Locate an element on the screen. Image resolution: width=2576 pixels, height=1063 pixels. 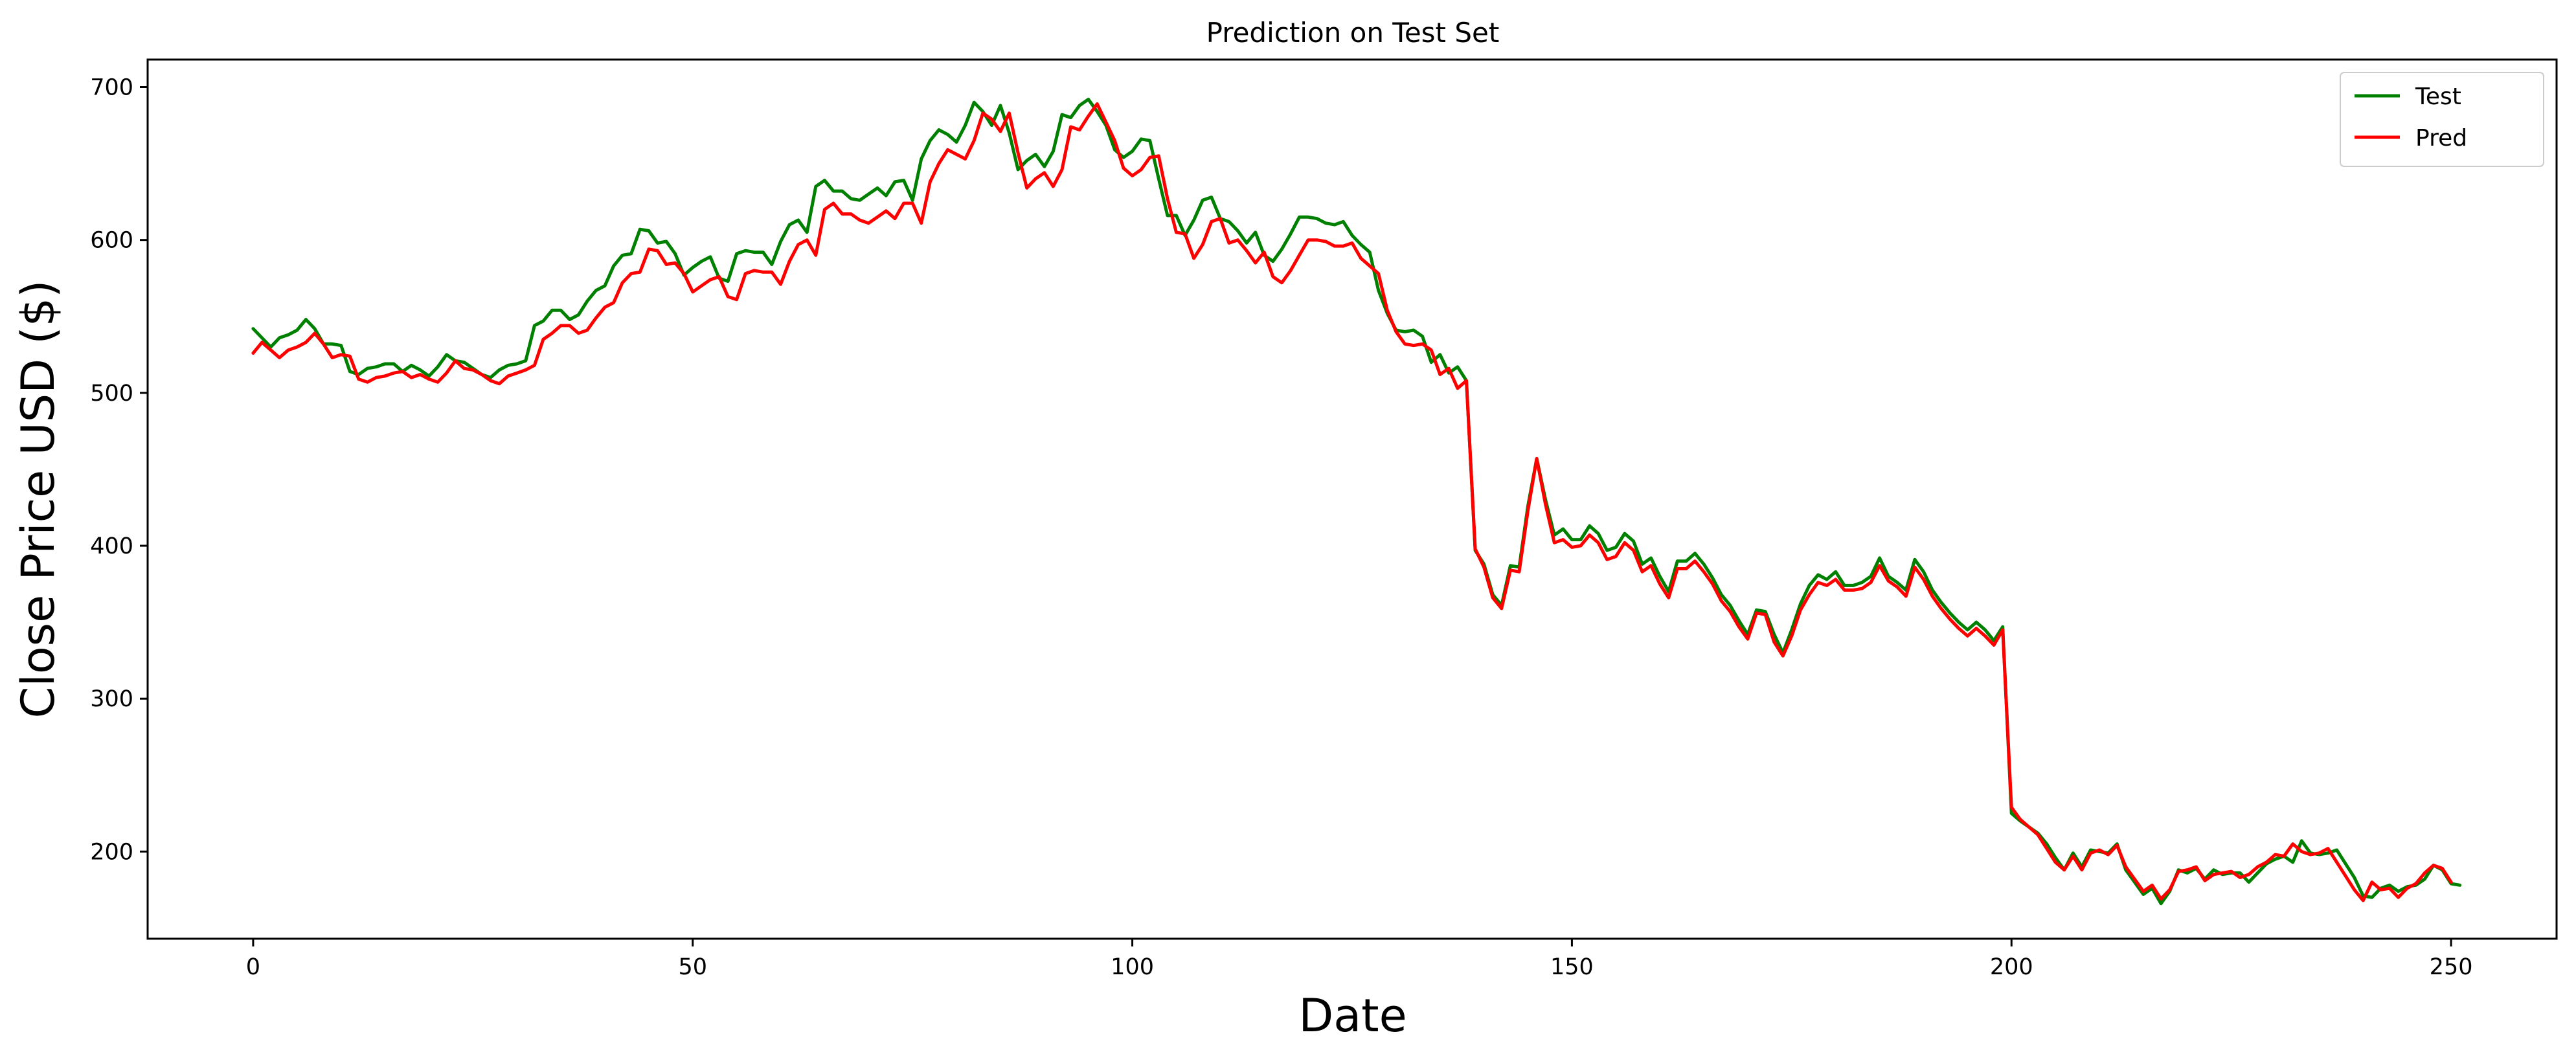
y-tick-label: 300 is located at coordinates (111, 699).